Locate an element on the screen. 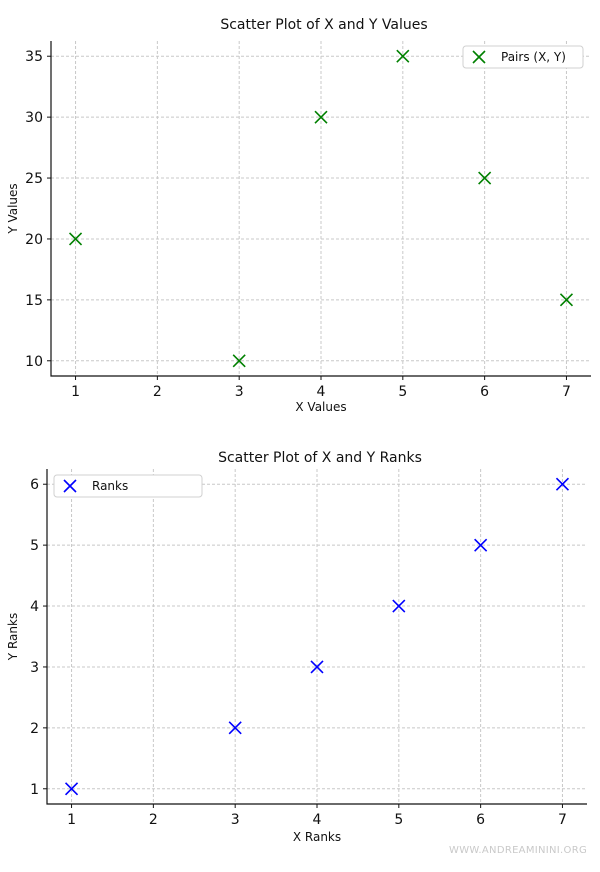 Image resolution: width=600 pixels, height=872 pixels. chart-title: Scatter Plot of X and Y Values is located at coordinates (323, 25).